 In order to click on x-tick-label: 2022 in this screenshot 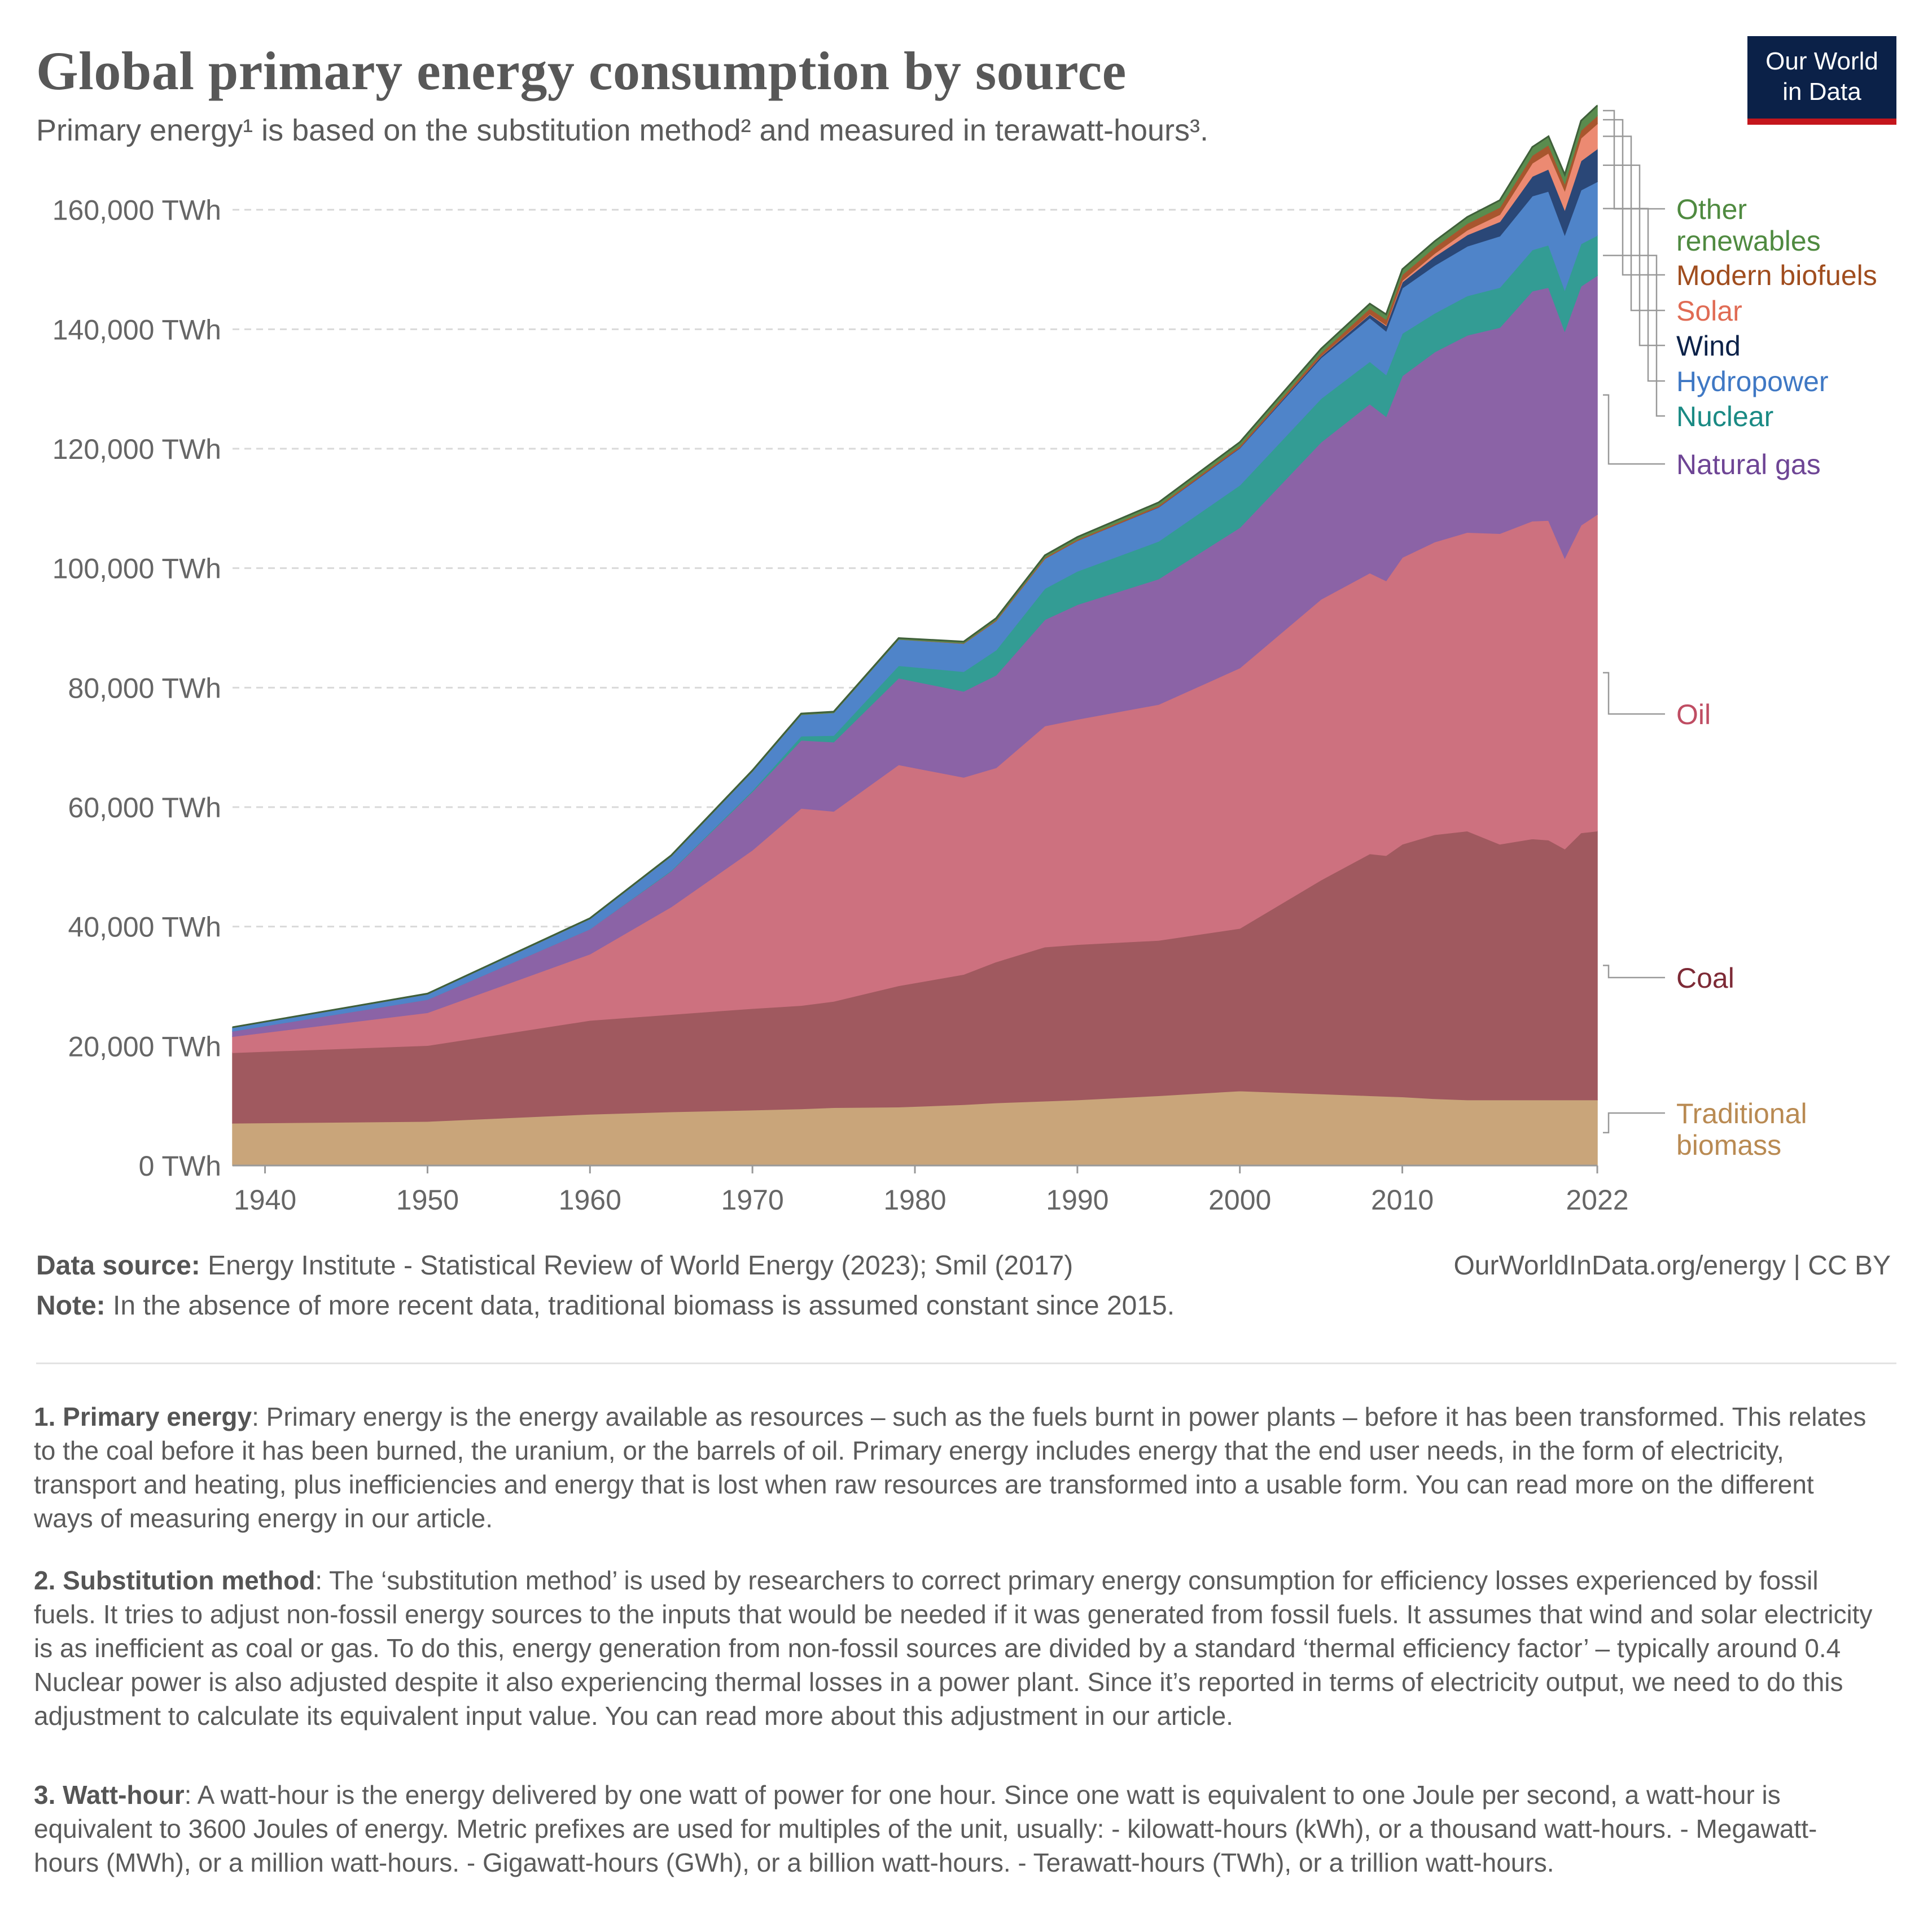, I will do `click(1597, 1198)`.